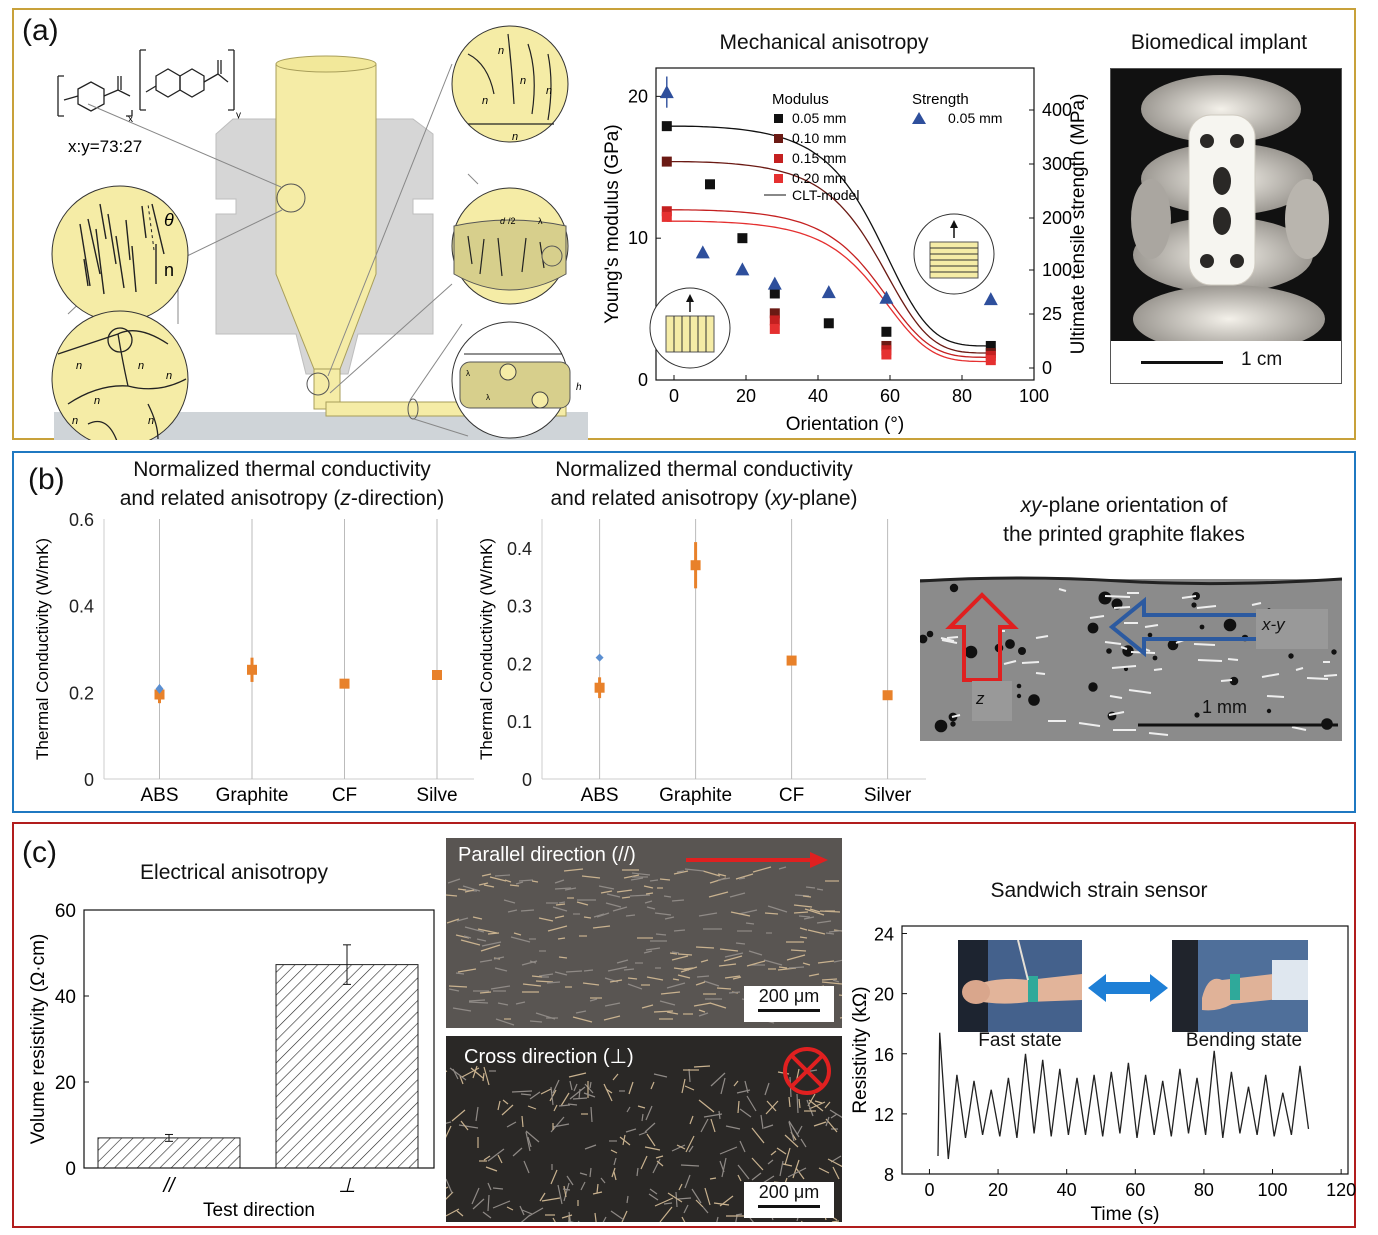 The image size is (1378, 1235). What do you see at coordinates (884, 995) in the screenshot?
I see `strain-ytick-label: 20` at bounding box center [884, 995].